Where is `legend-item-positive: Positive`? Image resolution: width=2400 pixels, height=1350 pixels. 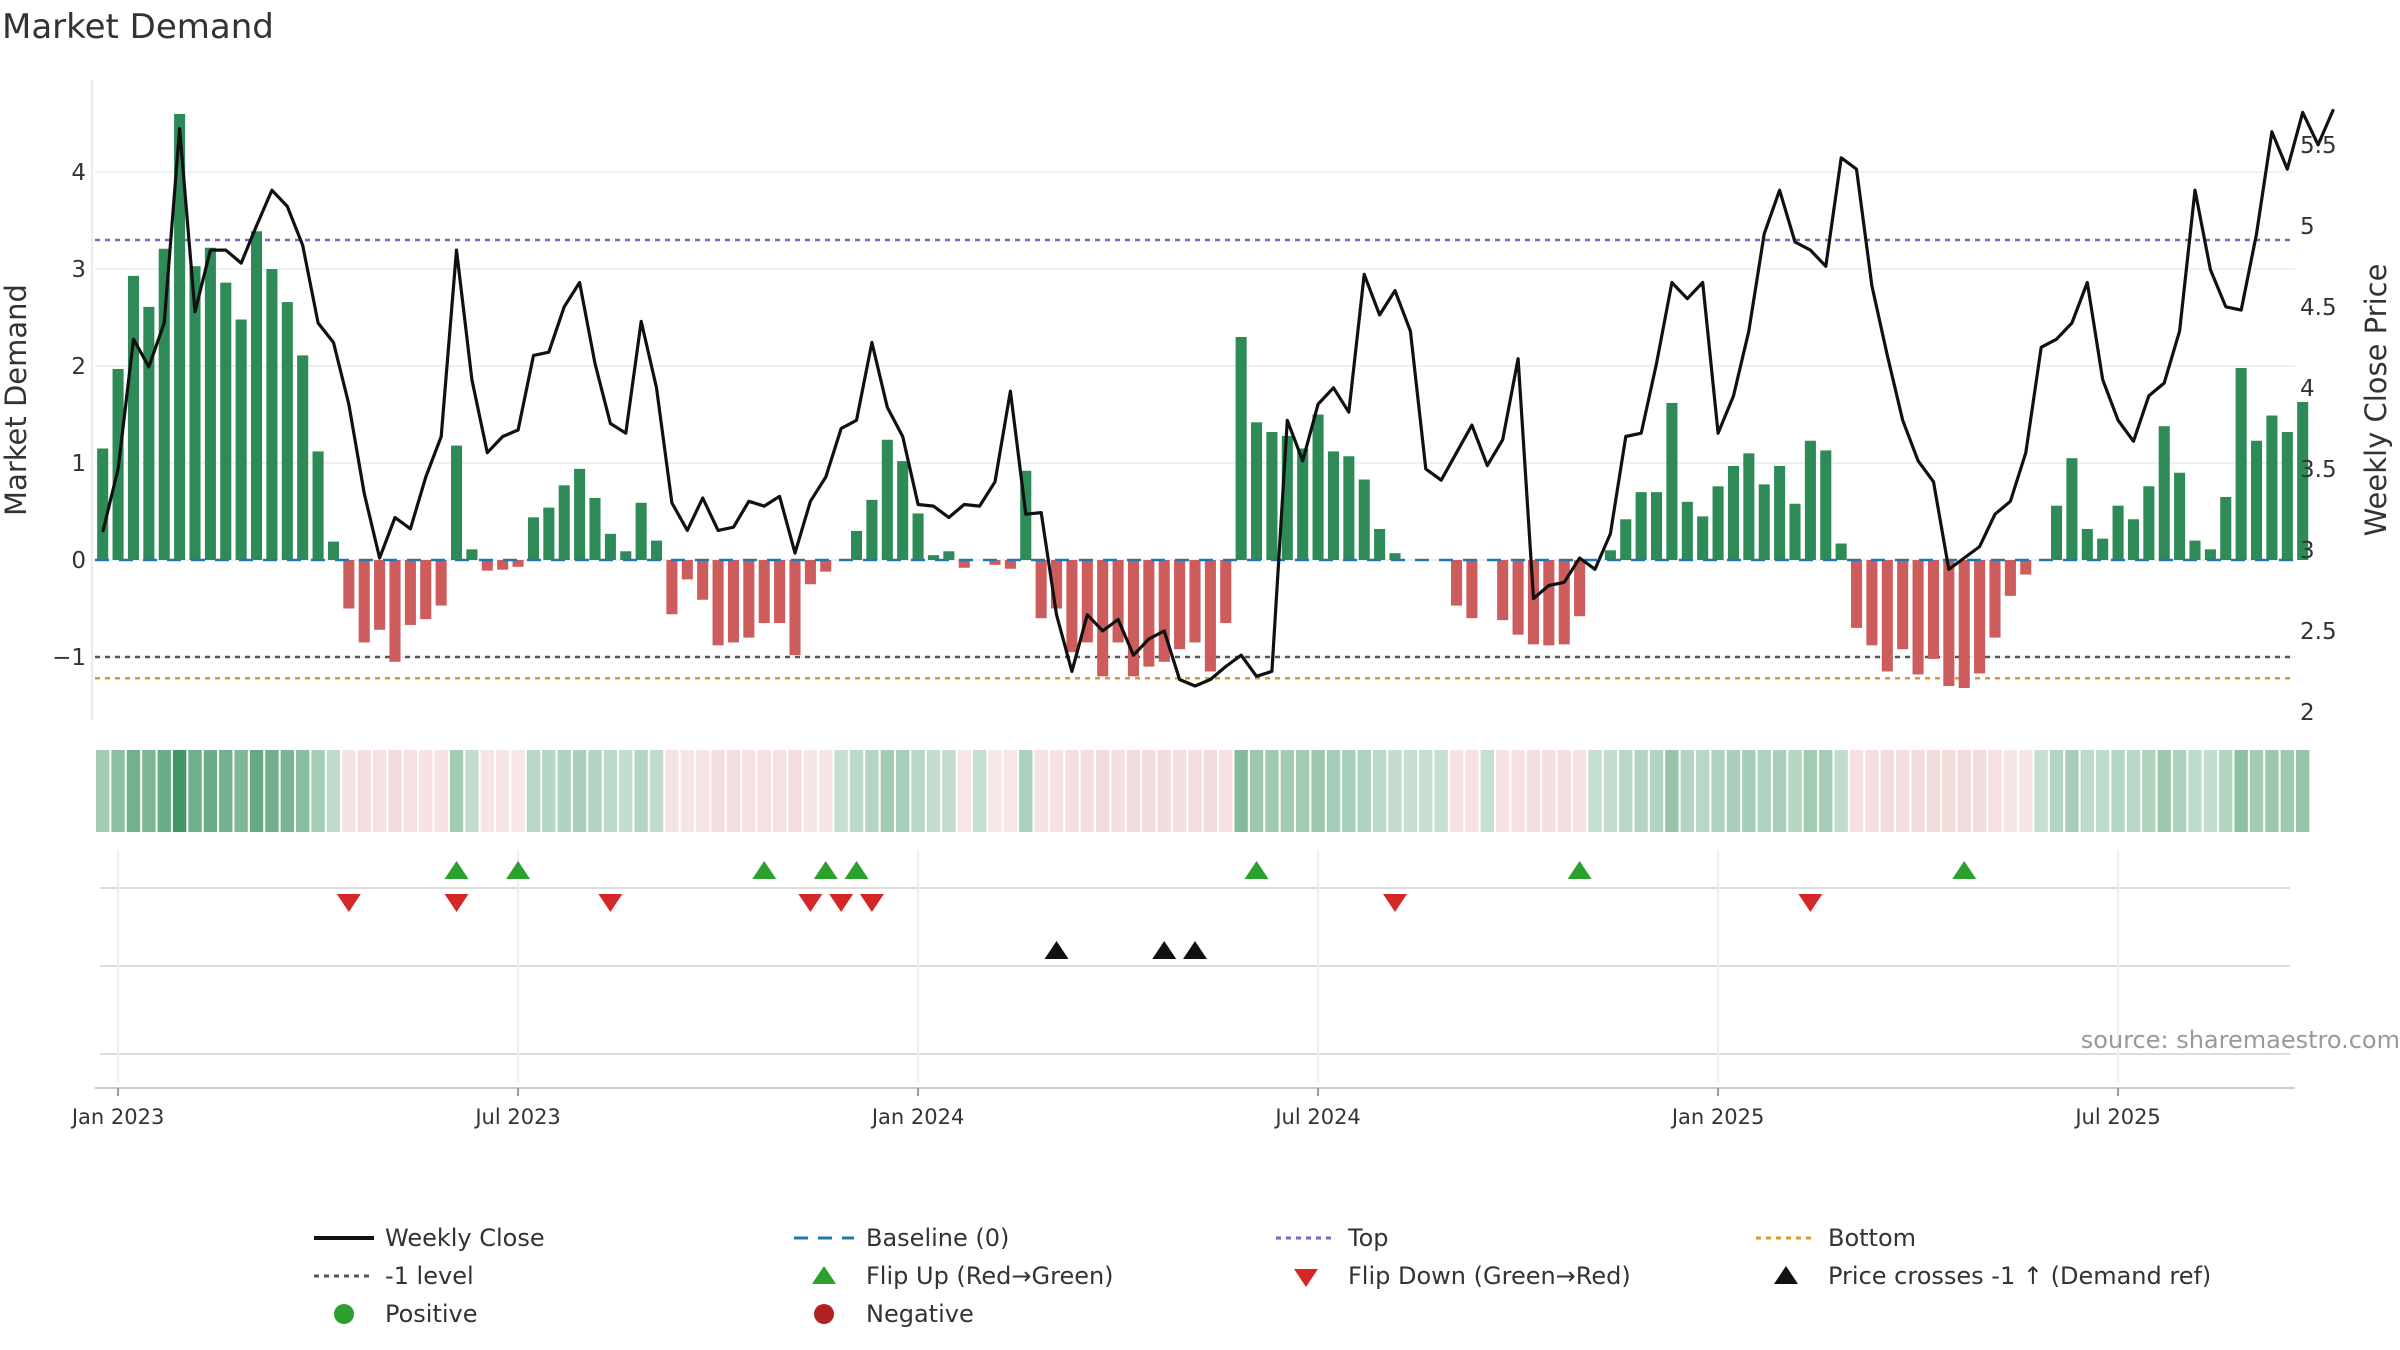 legend-item-positive: Positive is located at coordinates (406, 1314).